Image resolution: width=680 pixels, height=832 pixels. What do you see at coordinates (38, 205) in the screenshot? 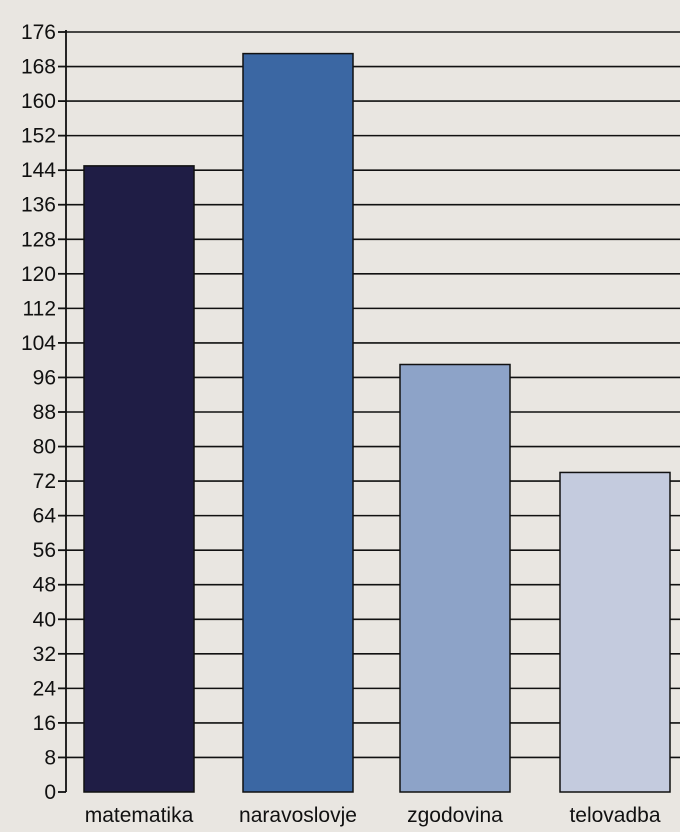
I see `y-tick-label: 136` at bounding box center [38, 205].